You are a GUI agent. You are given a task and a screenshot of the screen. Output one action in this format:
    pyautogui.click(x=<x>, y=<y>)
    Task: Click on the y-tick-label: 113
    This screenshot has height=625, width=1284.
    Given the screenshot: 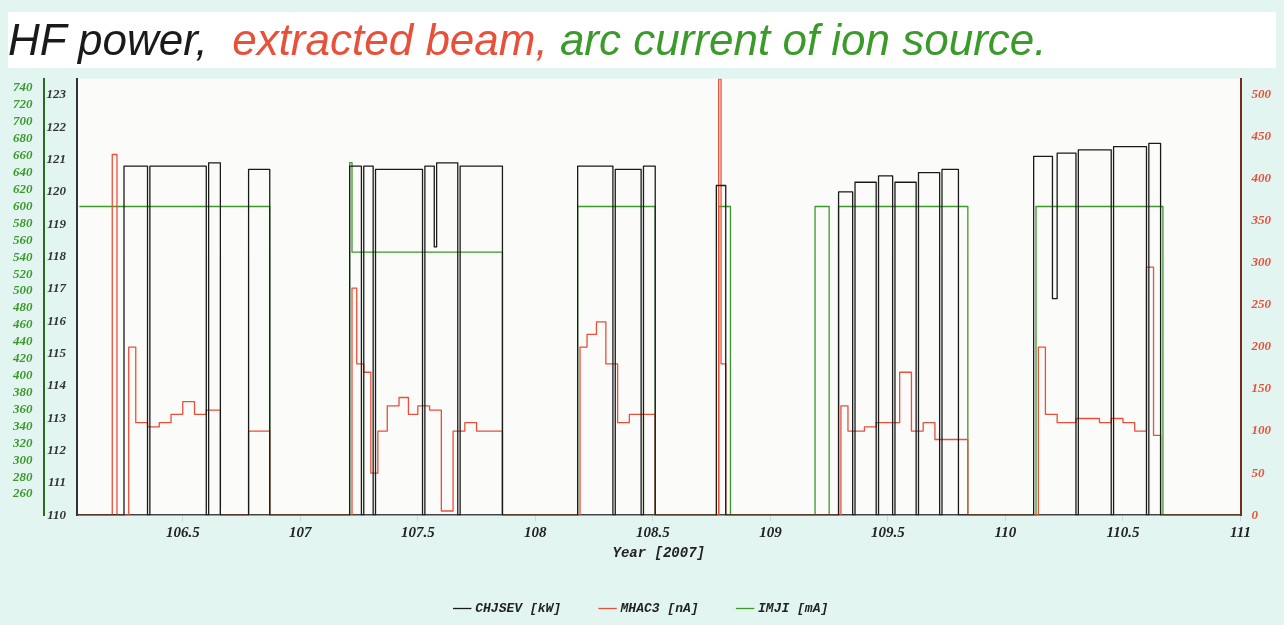 What is the action you would take?
    pyautogui.click(x=57, y=417)
    